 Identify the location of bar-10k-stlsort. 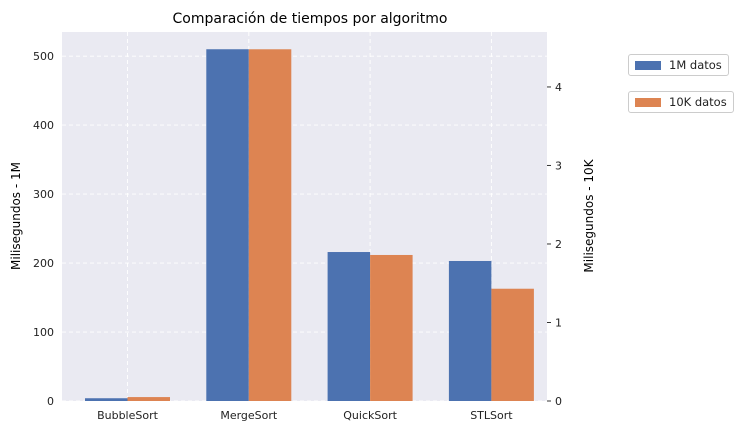
(512, 344).